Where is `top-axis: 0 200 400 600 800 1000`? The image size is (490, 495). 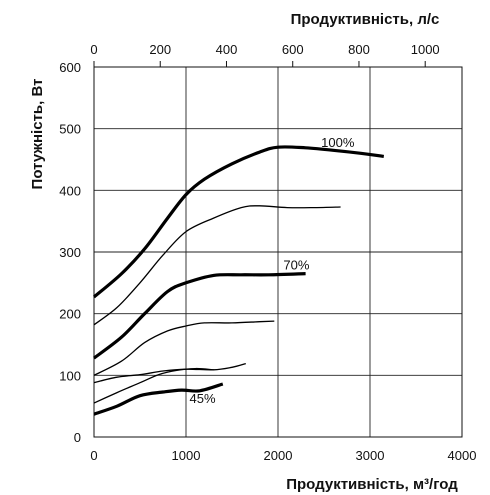
top-axis: 0 200 400 600 800 1000 is located at coordinates (265, 54).